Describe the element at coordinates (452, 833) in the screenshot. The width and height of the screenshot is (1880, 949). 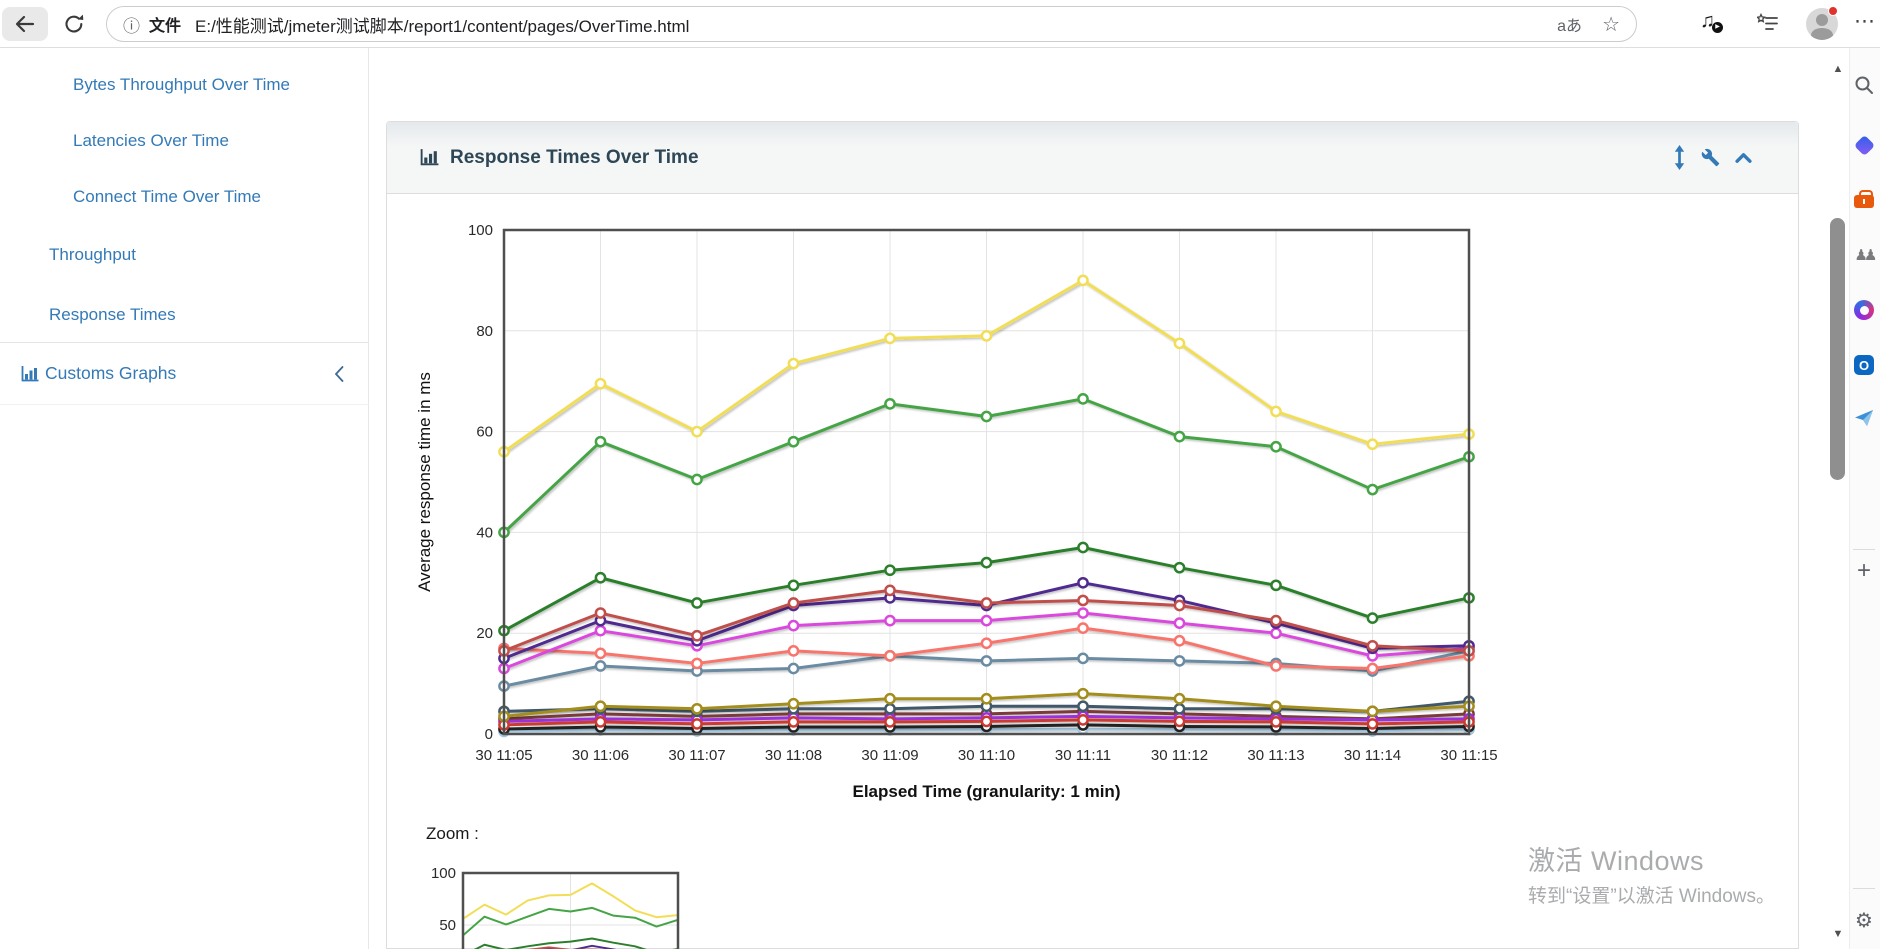
I see `zoom-section-label: Zoom :` at that location.